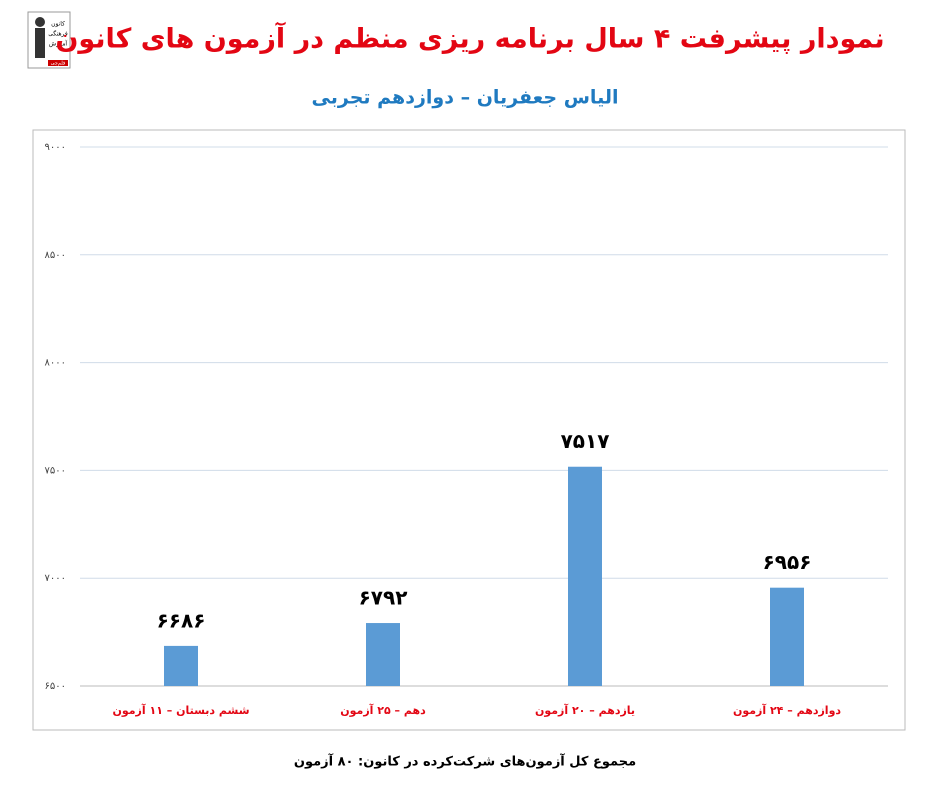 Image resolution: width=925 pixels, height=791 pixels. Describe the element at coordinates (58, 34) in the screenshot. I see `logo-text: فرهنگی` at that location.